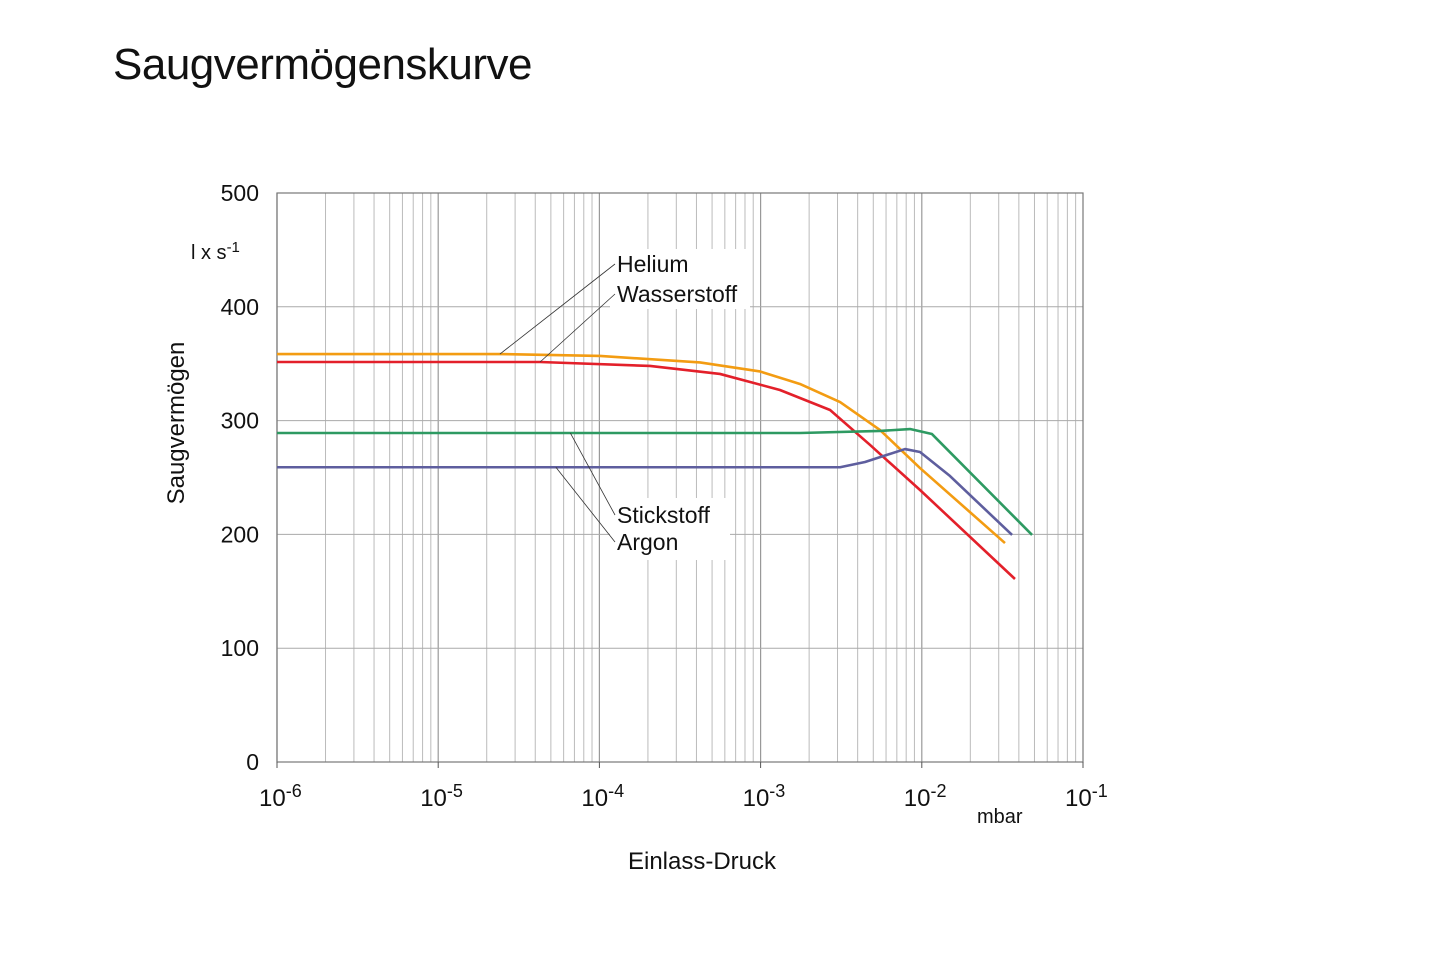  I want to click on y-tick-label: 500, so click(240, 193).